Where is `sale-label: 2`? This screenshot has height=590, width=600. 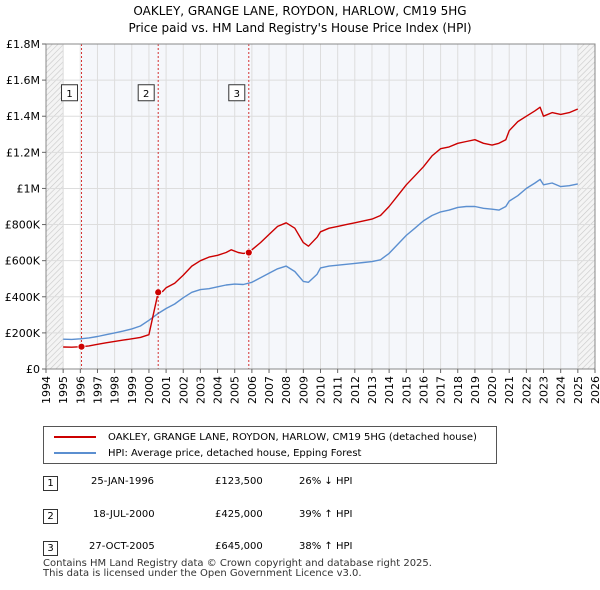 sale-label: 2 is located at coordinates (146, 94).